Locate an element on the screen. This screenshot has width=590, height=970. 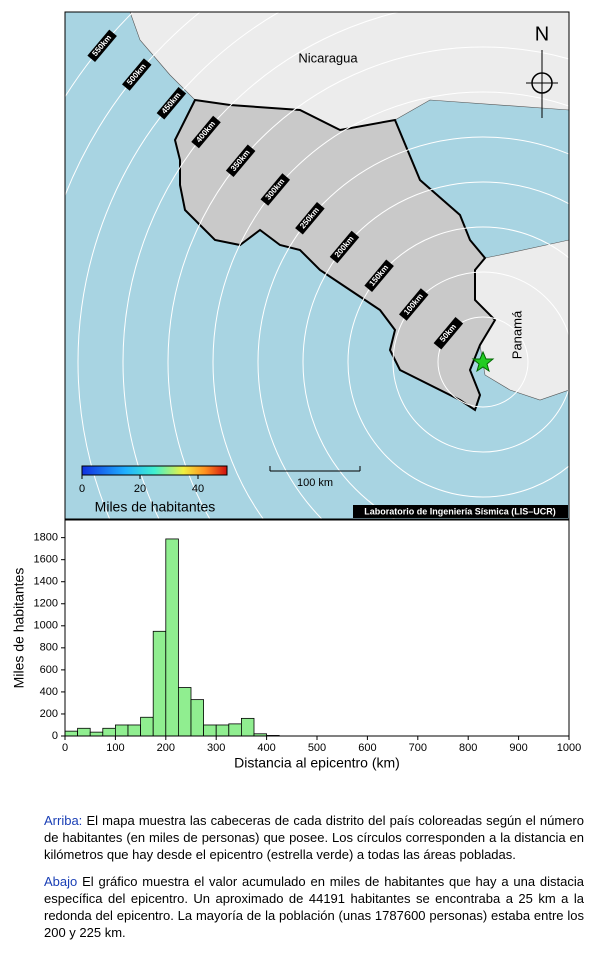
credit-box is located at coordinates (460, 511).